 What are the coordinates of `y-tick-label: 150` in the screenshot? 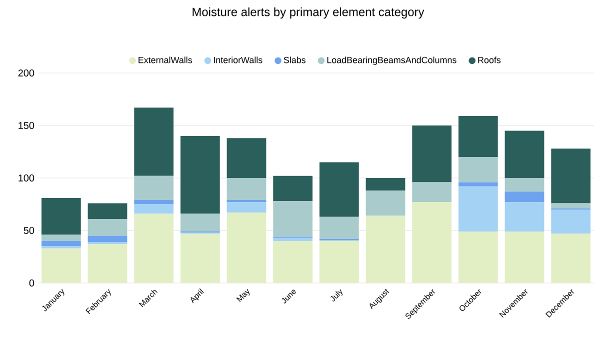 It's located at (26, 126).